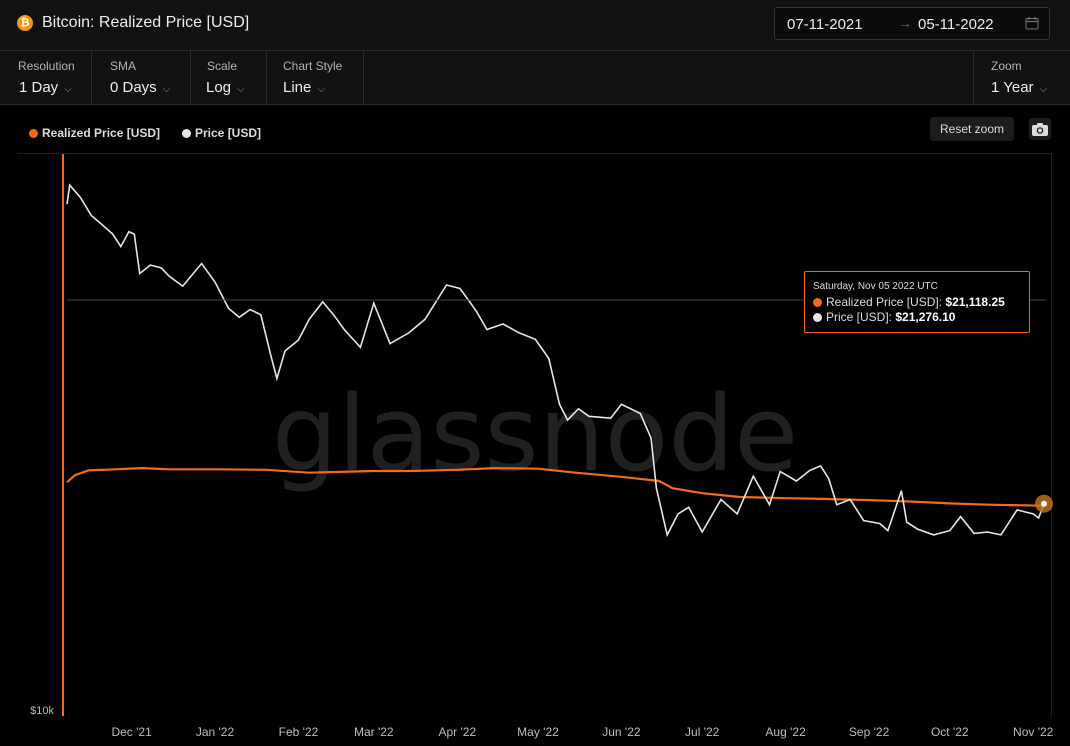 This screenshot has height=746, width=1070. Describe the element at coordinates (1032, 23) in the screenshot. I see `calendar-icon` at that location.